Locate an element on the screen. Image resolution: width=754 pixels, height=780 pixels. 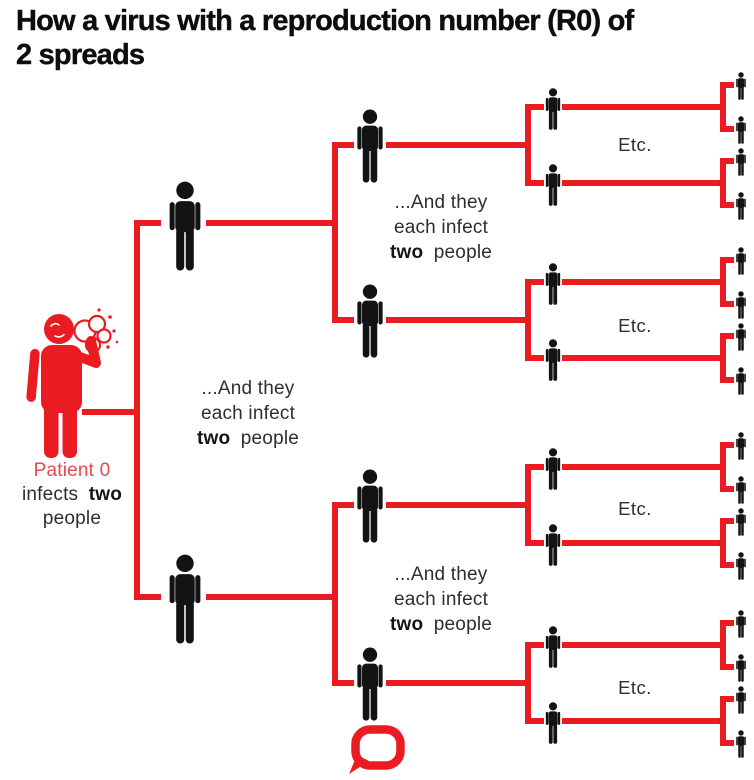
branch-caption-gen2-top: ...And they each infect two people is located at coordinates (441, 227).